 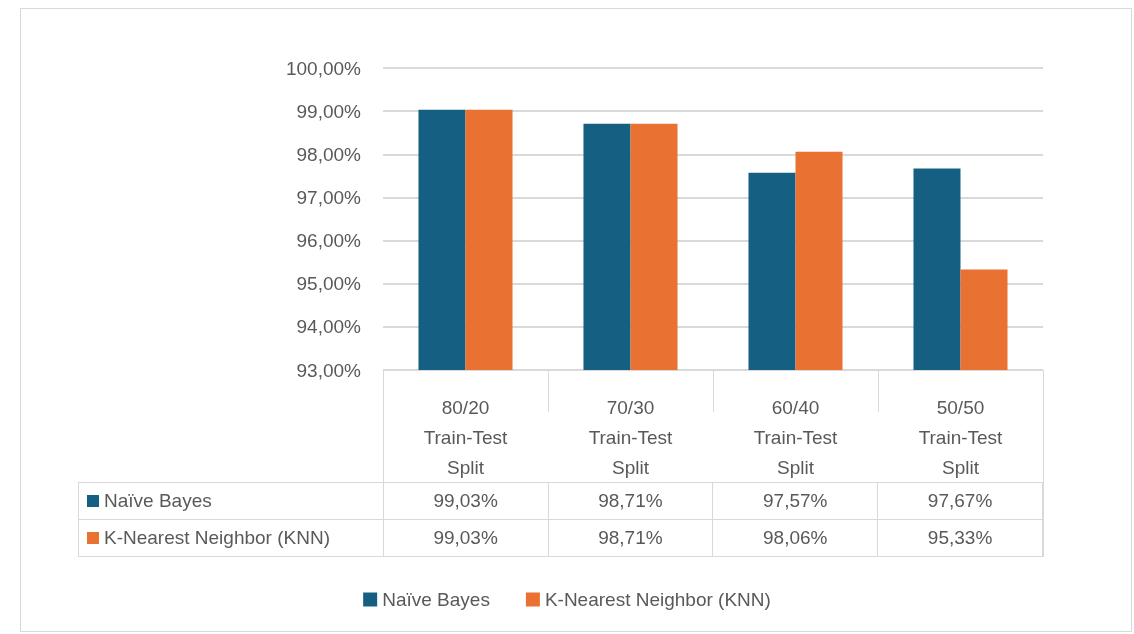 I want to click on text: Naïve Bayes, so click(x=158, y=500).